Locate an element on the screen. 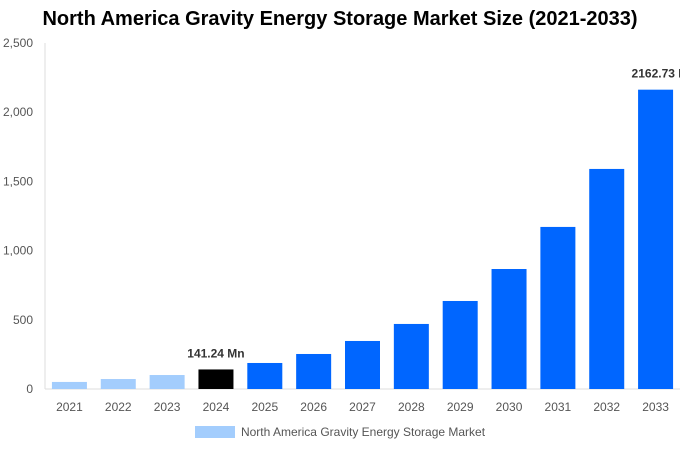 This screenshot has height=450, width=680. x-tick-label: 2032 is located at coordinates (606, 407).